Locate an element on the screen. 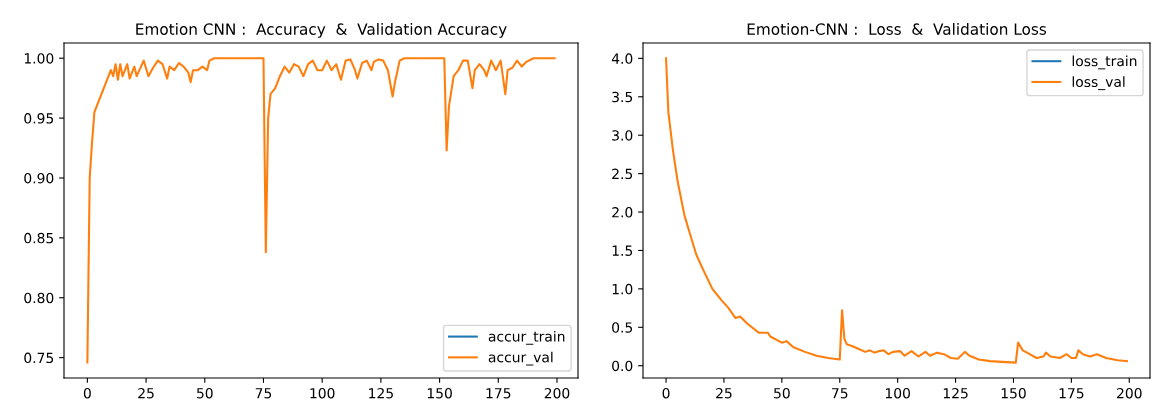 The width and height of the screenshot is (1157, 412). y-tick-label: 0.80 is located at coordinates (39, 298).